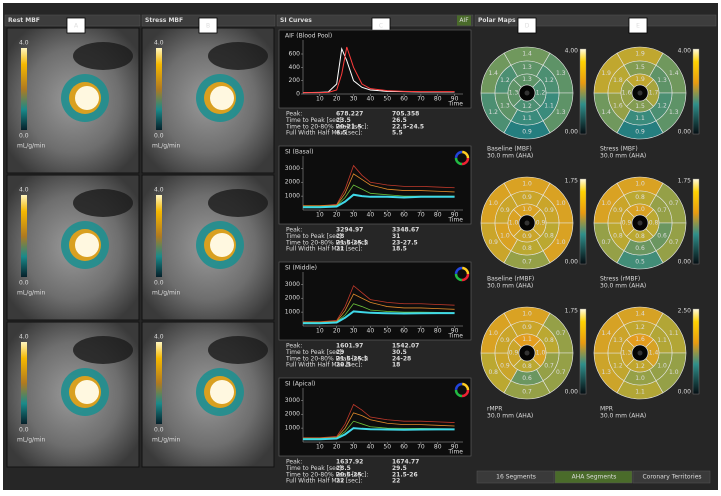 Image resolution: width=721 pixels, height=496 pixels. Describe the element at coordinates (381, 26) in the screenshot. I see `letter-label: C` at that location.